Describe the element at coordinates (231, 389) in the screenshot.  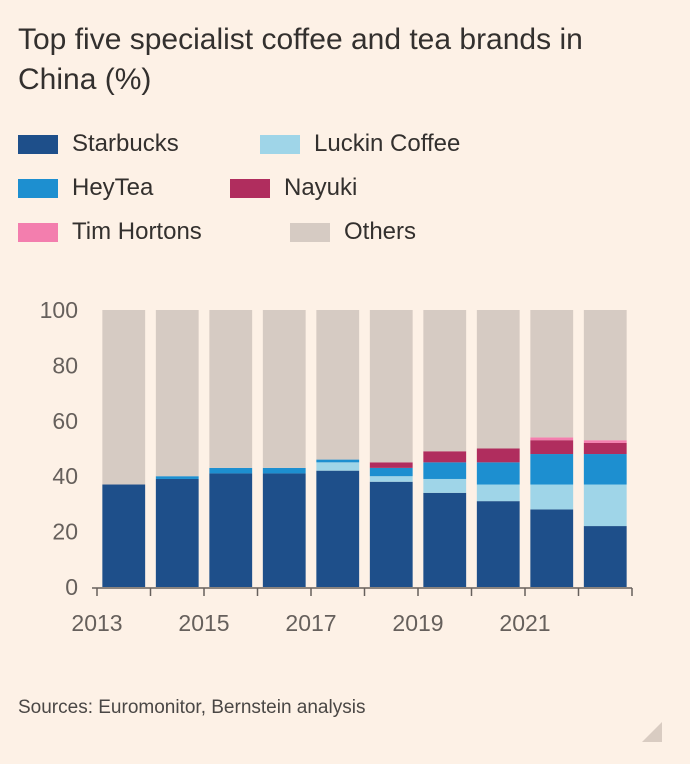
I see `bar-segment-others-2015` at that location.